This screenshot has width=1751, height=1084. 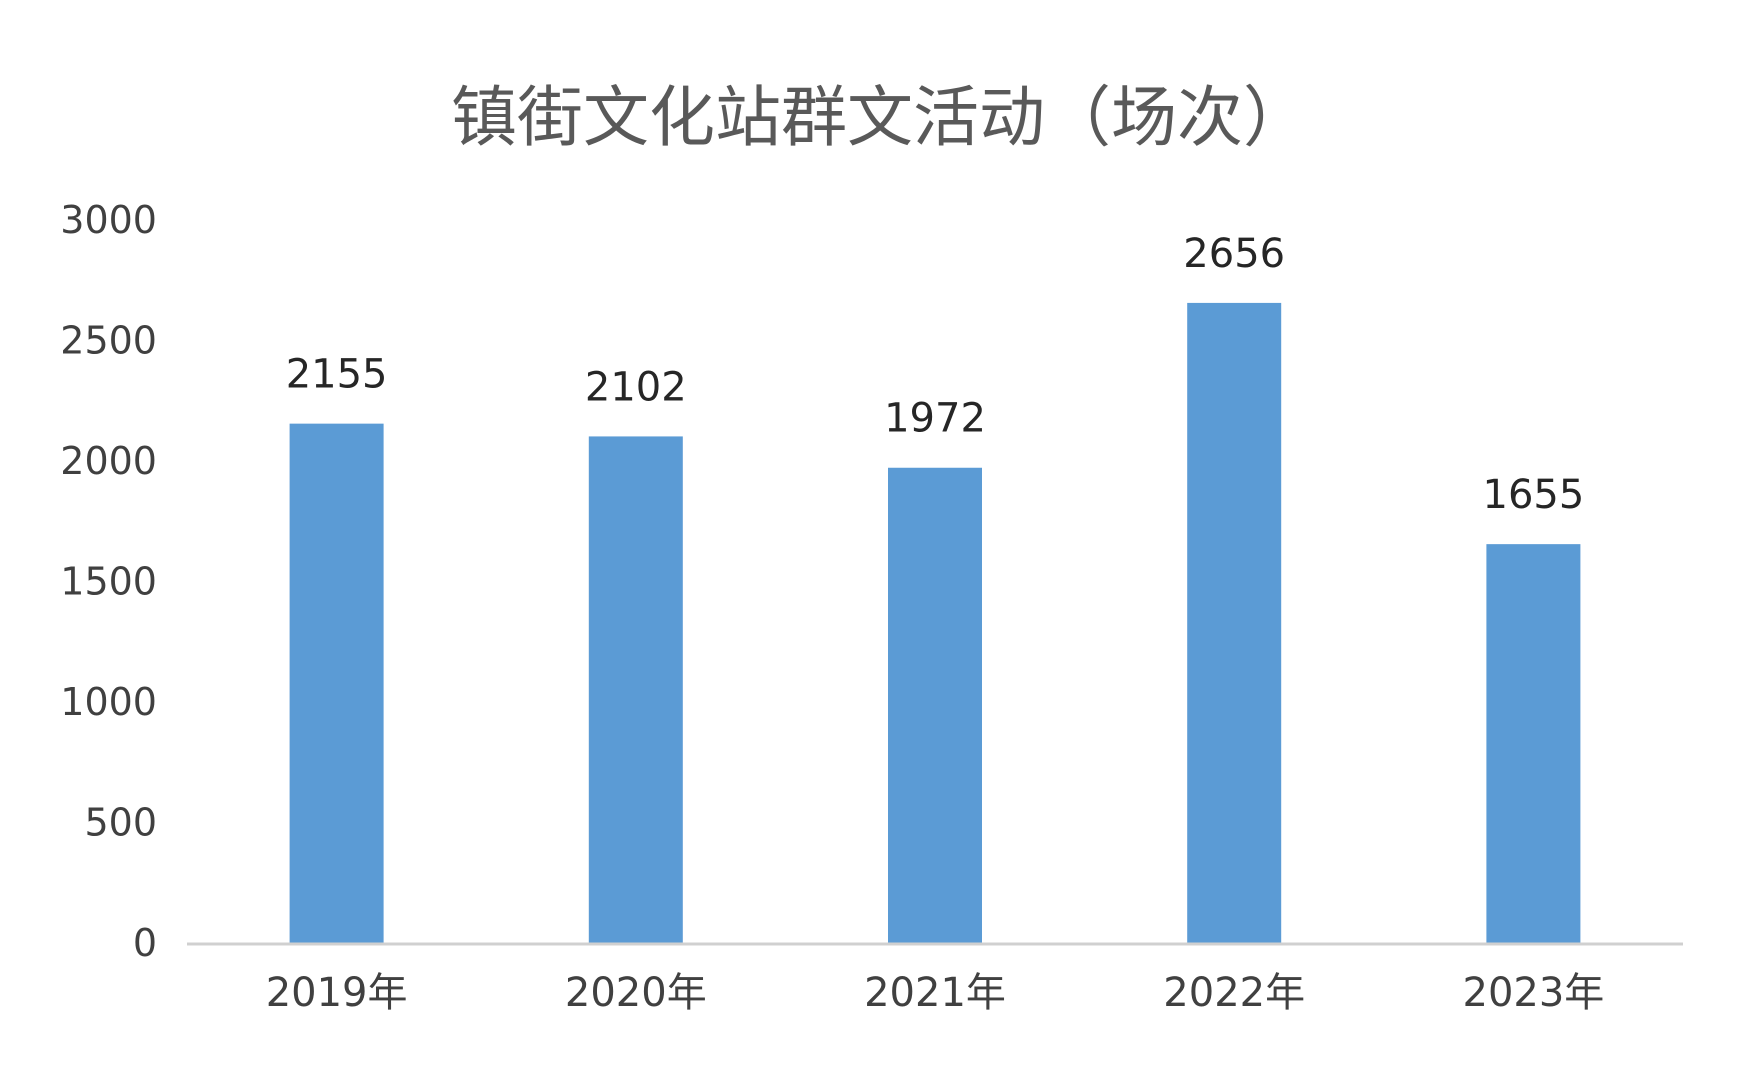 I want to click on data-label: 2656, so click(x=1234, y=254).